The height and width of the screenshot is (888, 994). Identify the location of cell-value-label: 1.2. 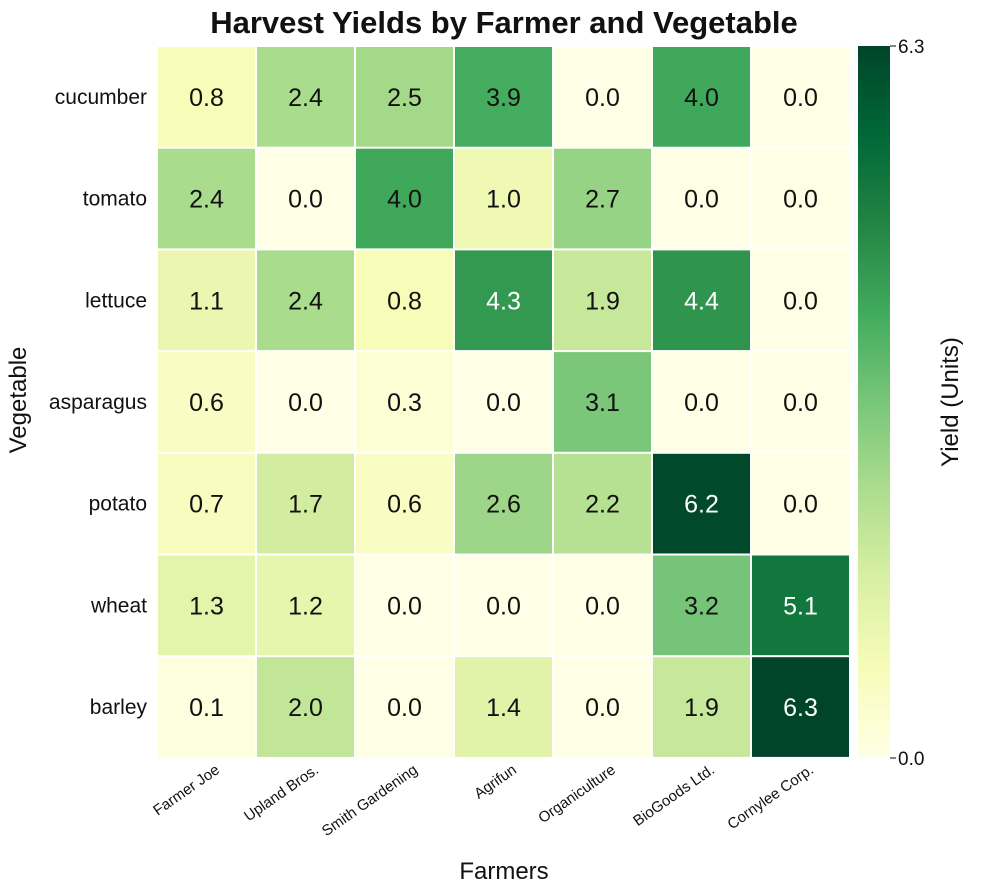
(305, 606).